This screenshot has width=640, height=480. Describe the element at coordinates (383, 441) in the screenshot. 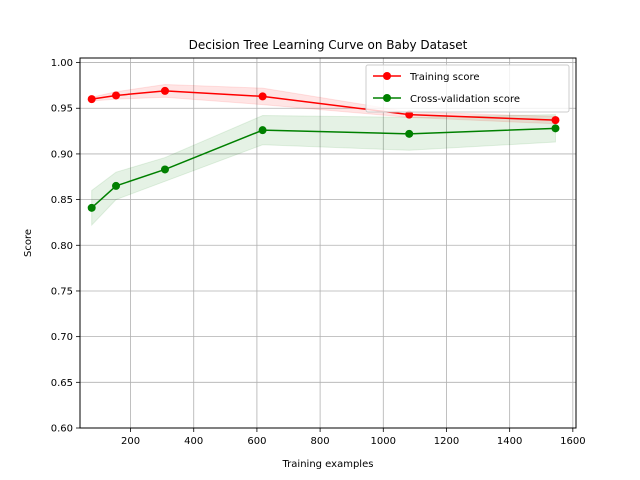

I see `x-tick-label: 1000` at that location.